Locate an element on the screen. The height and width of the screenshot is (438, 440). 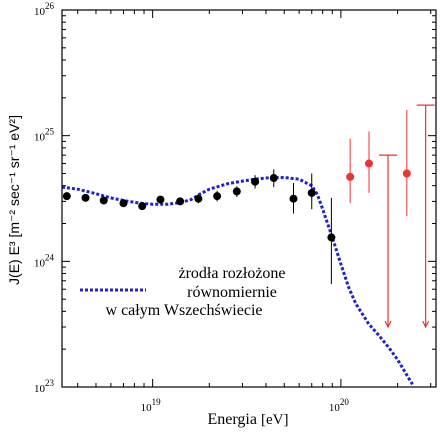
x-tick-label: 1019 is located at coordinates (151, 405).